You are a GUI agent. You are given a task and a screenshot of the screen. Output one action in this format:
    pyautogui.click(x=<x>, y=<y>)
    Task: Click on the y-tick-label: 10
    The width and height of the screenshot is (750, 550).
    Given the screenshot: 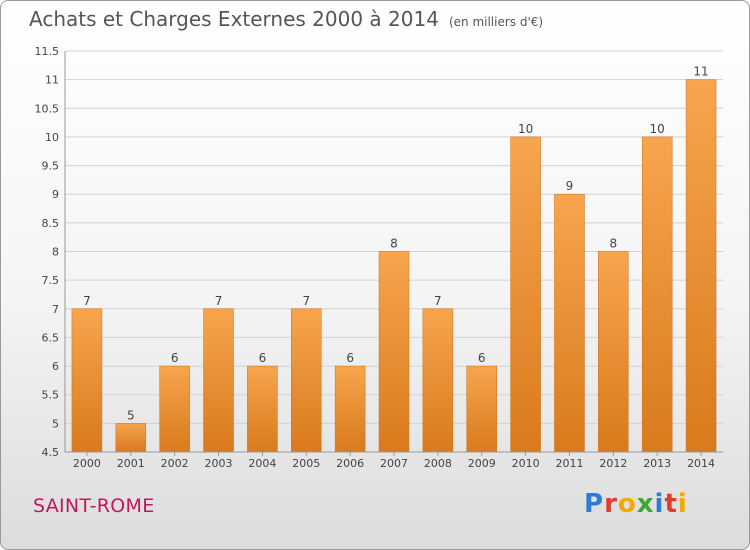 What is the action you would take?
    pyautogui.click(x=52, y=137)
    